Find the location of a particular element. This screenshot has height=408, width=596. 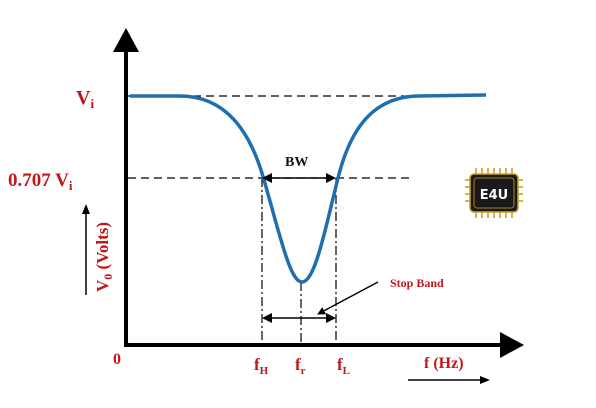

stop-band-arrow is located at coordinates (299, 318).